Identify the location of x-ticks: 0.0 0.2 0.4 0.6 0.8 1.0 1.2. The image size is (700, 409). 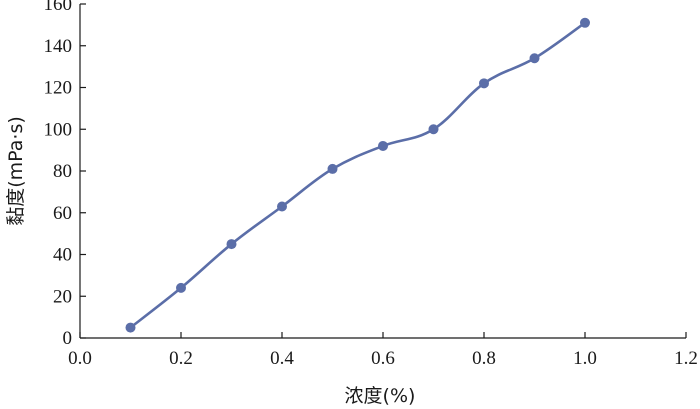
(383, 350).